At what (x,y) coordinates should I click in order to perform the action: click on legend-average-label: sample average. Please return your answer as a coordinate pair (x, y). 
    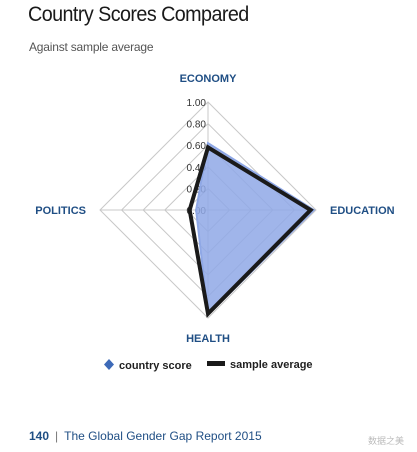
    Looking at the image, I should click on (271, 365).